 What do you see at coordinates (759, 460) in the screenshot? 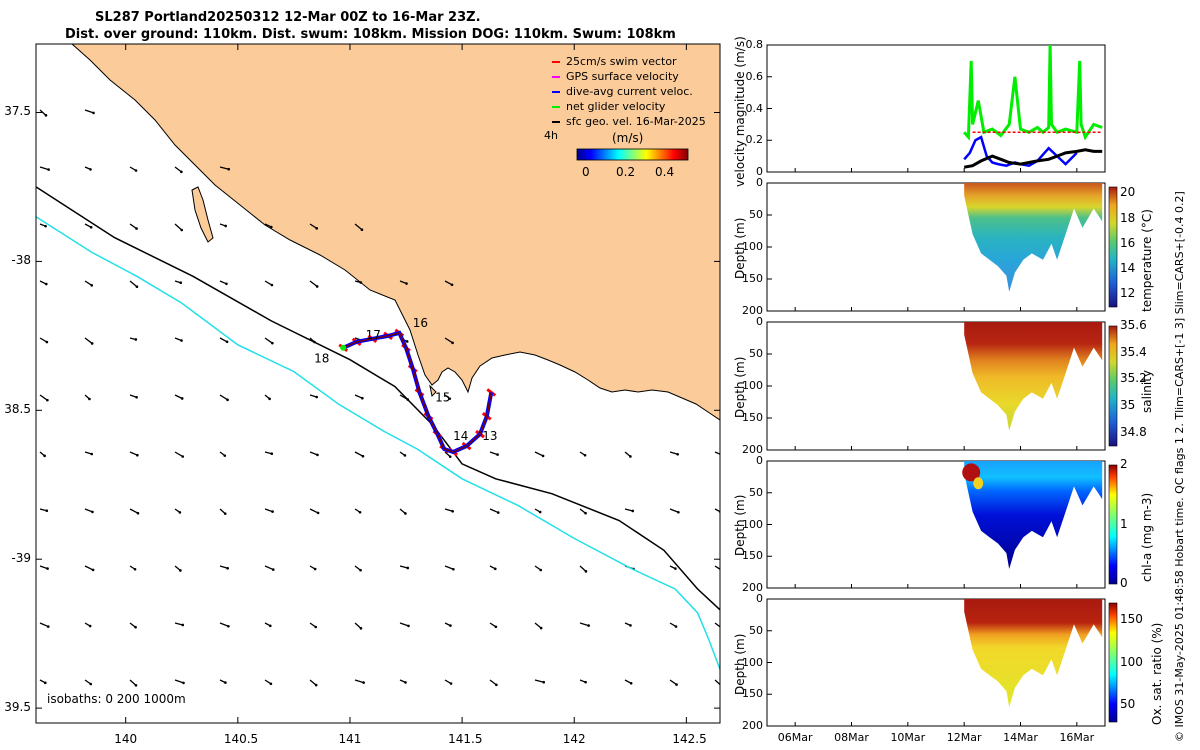
I see `profile-ytick-label: 0` at bounding box center [759, 460].